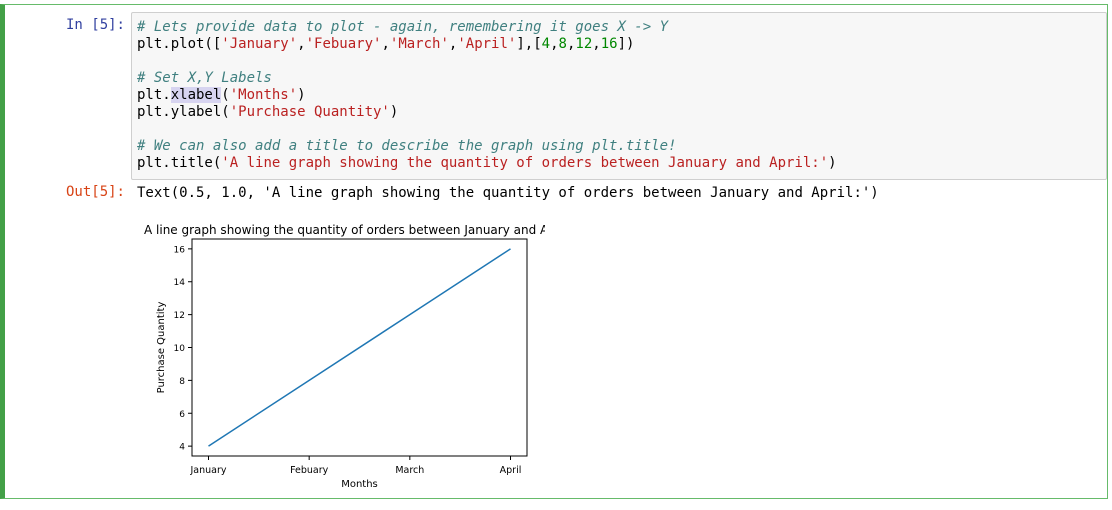 The image size is (1112, 510). What do you see at coordinates (179, 316) in the screenshot?
I see `y-tick-label: 12` at bounding box center [179, 316].